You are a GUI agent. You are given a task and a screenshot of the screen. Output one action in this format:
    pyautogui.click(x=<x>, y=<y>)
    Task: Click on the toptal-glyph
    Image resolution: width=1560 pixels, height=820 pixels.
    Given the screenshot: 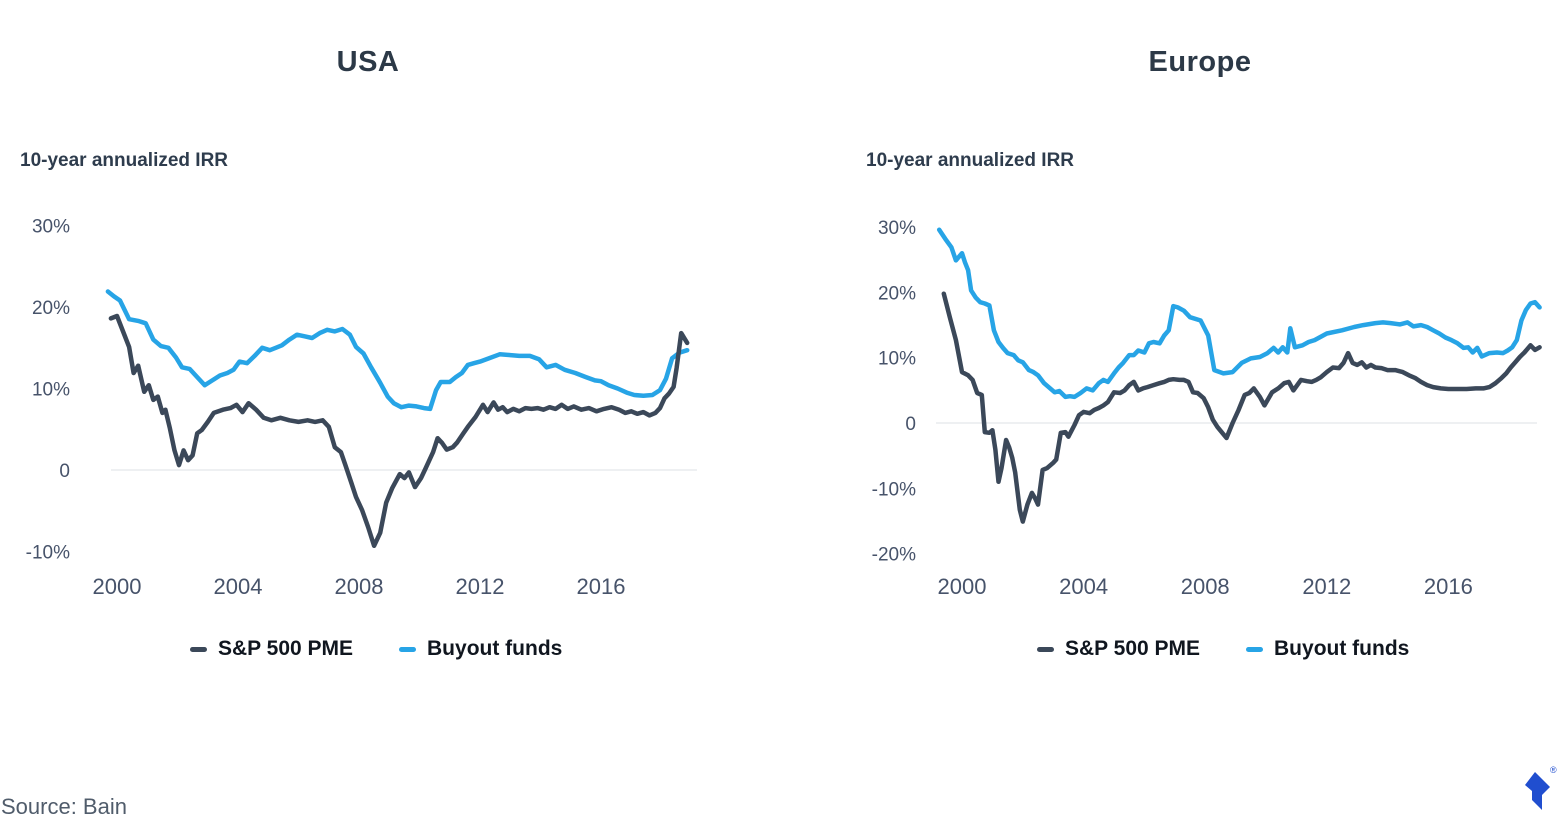 What is the action you would take?
    pyautogui.click(x=1537, y=791)
    